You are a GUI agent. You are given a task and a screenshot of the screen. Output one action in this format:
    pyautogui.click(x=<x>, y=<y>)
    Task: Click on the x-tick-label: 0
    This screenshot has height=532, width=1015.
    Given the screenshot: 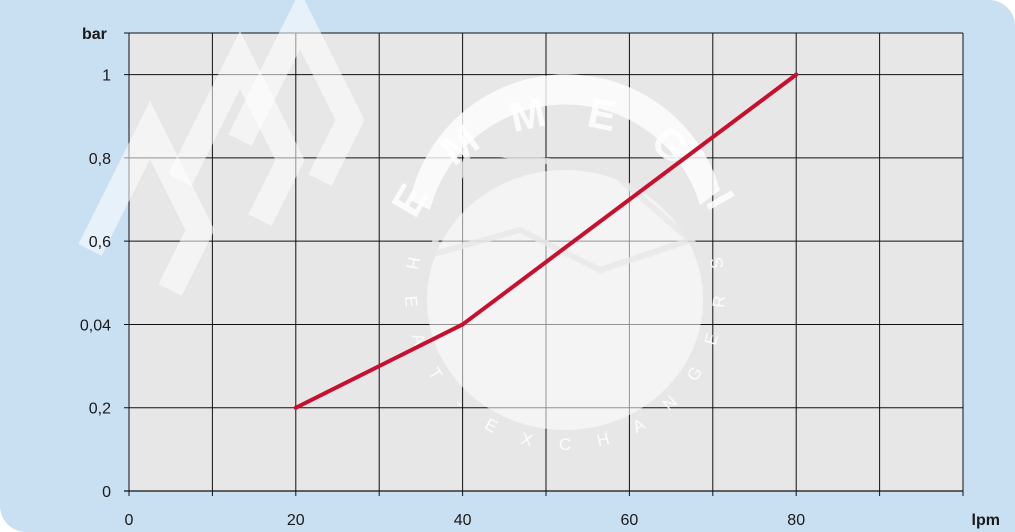 What is the action you would take?
    pyautogui.click(x=129, y=520)
    